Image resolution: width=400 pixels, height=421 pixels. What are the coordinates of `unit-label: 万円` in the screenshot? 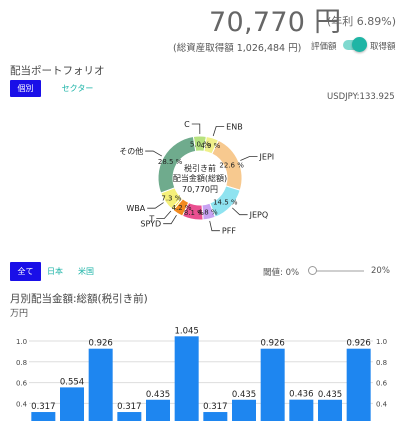 It's located at (19, 314).